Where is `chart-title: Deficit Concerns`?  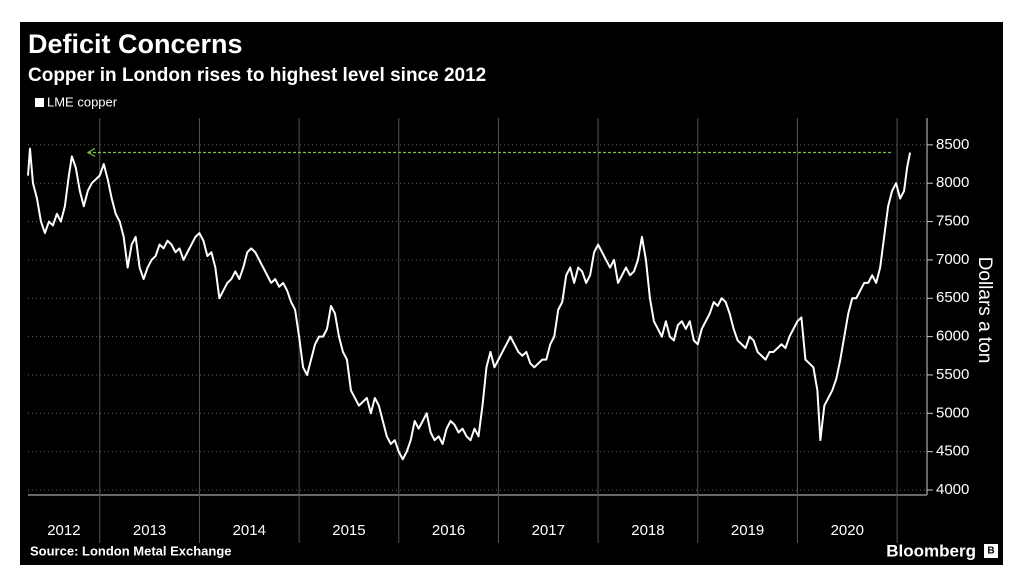
chart-title: Deficit Concerns is located at coordinates (135, 44).